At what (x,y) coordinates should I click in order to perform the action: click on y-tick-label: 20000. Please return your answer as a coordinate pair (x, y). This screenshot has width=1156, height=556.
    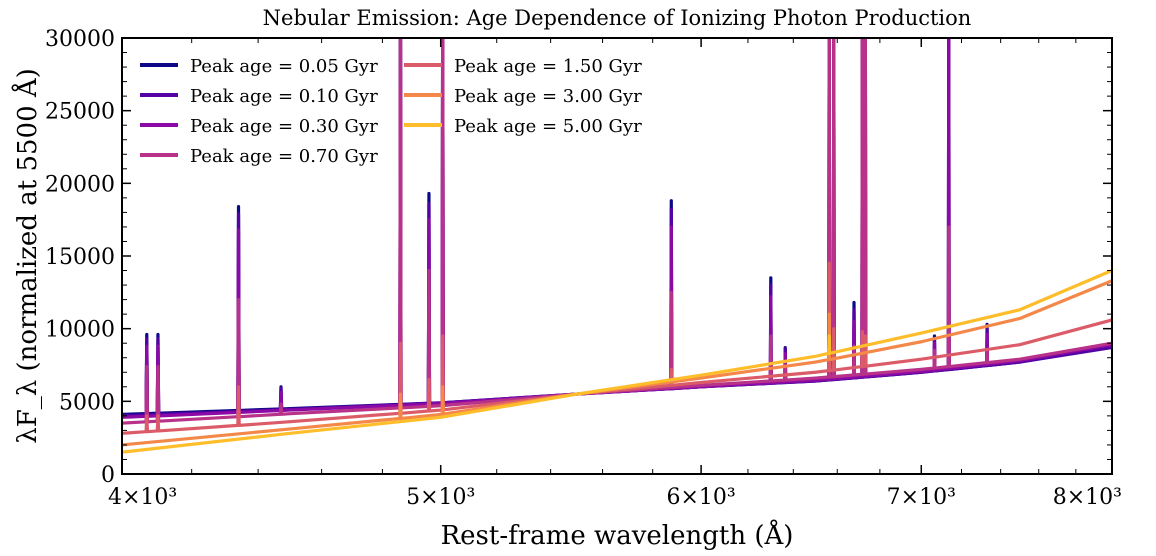
    Looking at the image, I should click on (80, 184).